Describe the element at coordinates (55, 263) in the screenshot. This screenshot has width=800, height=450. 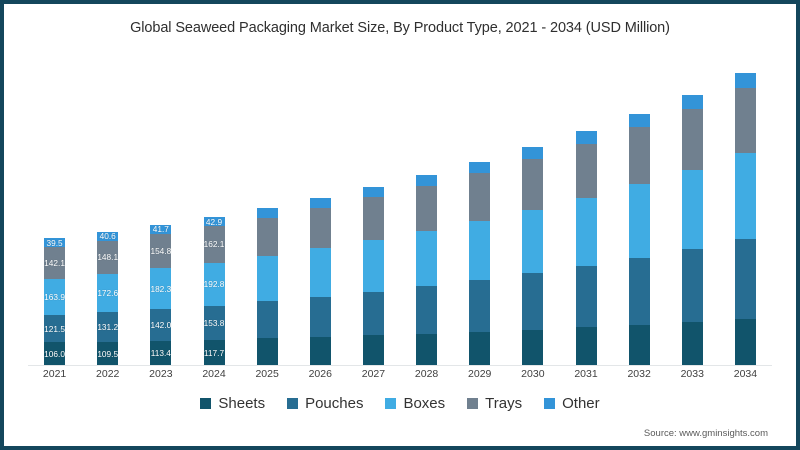
I see `bar-segment-trays: 142.1` at that location.